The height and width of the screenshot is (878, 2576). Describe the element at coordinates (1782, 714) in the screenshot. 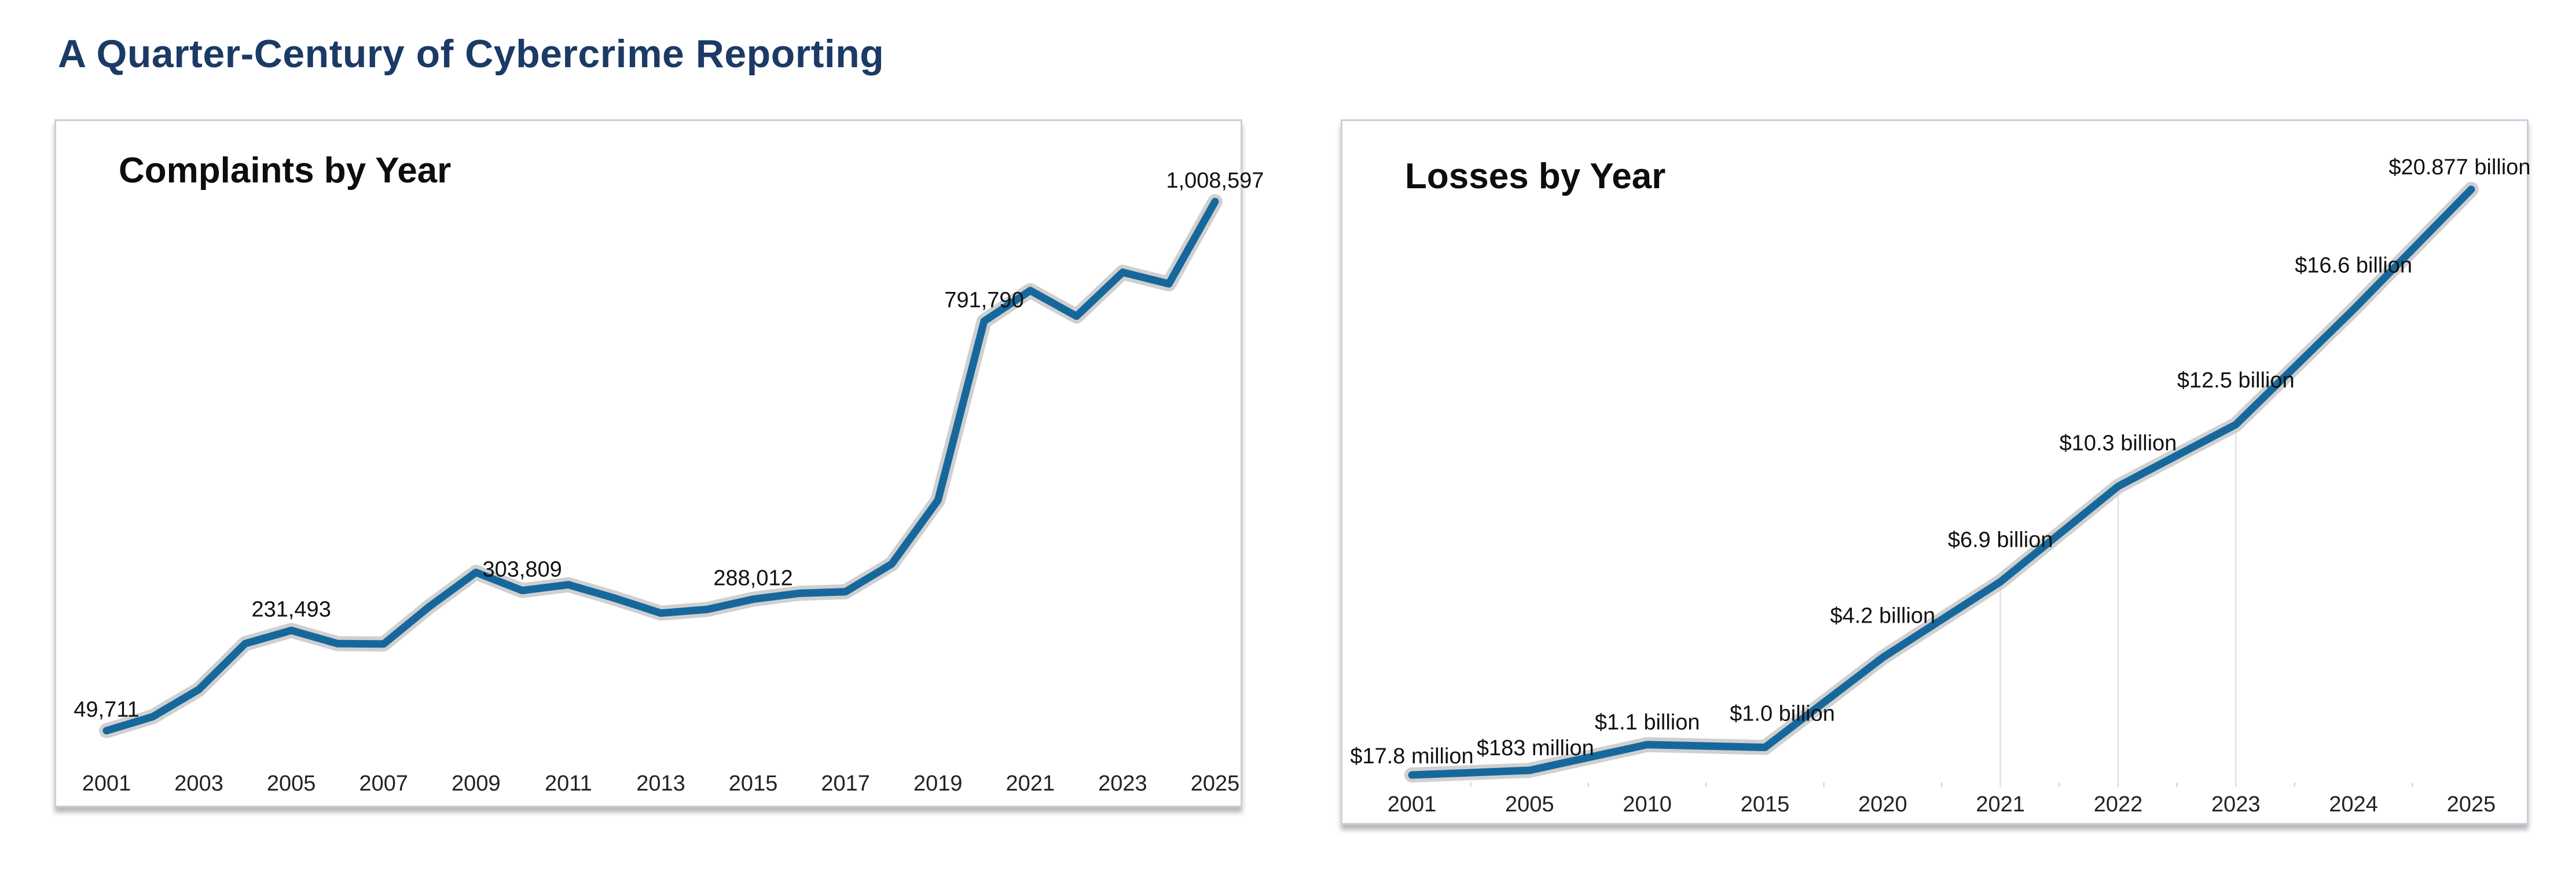

I see `losses-data-label-2015: $1.0 billion` at that location.